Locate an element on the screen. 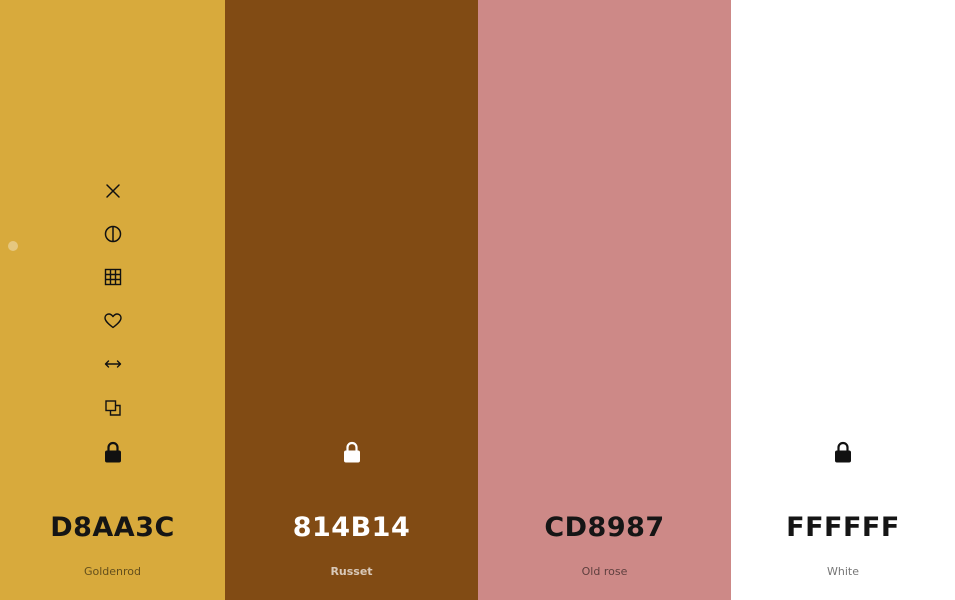 This screenshot has width=955, height=600. remove-color-button is located at coordinates (113, 191).